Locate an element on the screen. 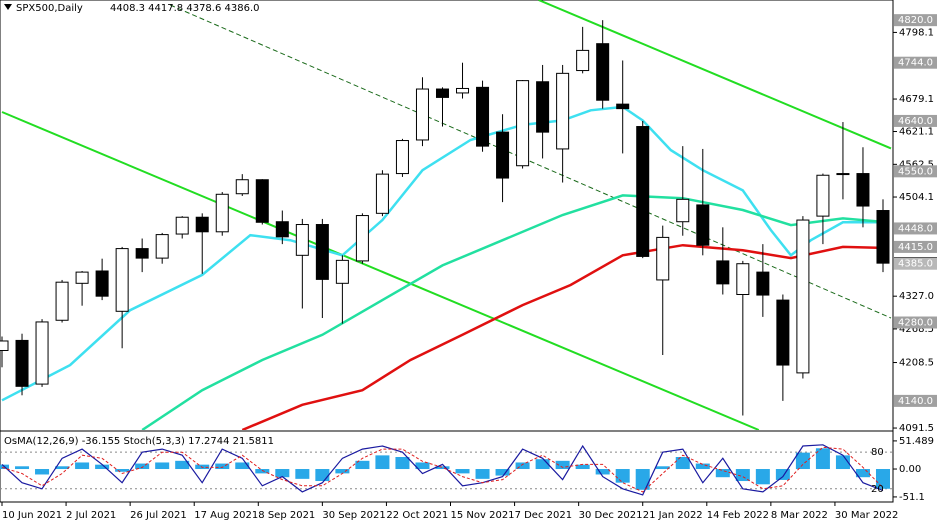 This screenshot has width=937, height=530. y-tick-label: 4208.5 is located at coordinates (916, 363).